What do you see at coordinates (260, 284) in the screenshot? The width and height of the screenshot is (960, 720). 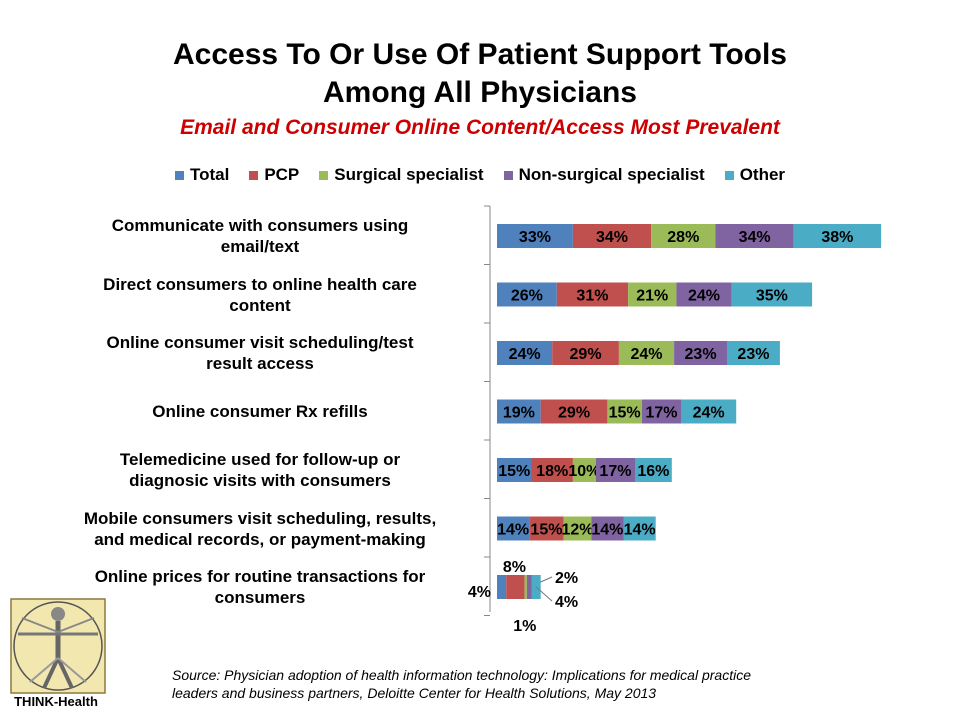 I see `category-label-line: Direct consumers to online health care` at bounding box center [260, 284].